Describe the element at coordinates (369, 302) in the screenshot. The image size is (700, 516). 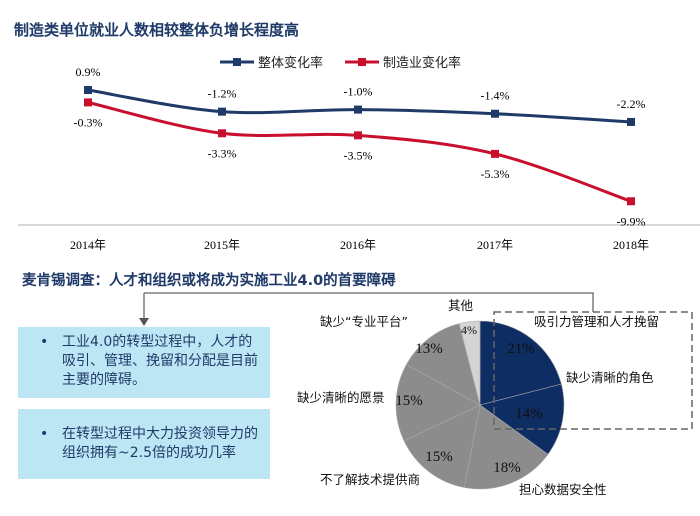
I see `connector-line` at that location.